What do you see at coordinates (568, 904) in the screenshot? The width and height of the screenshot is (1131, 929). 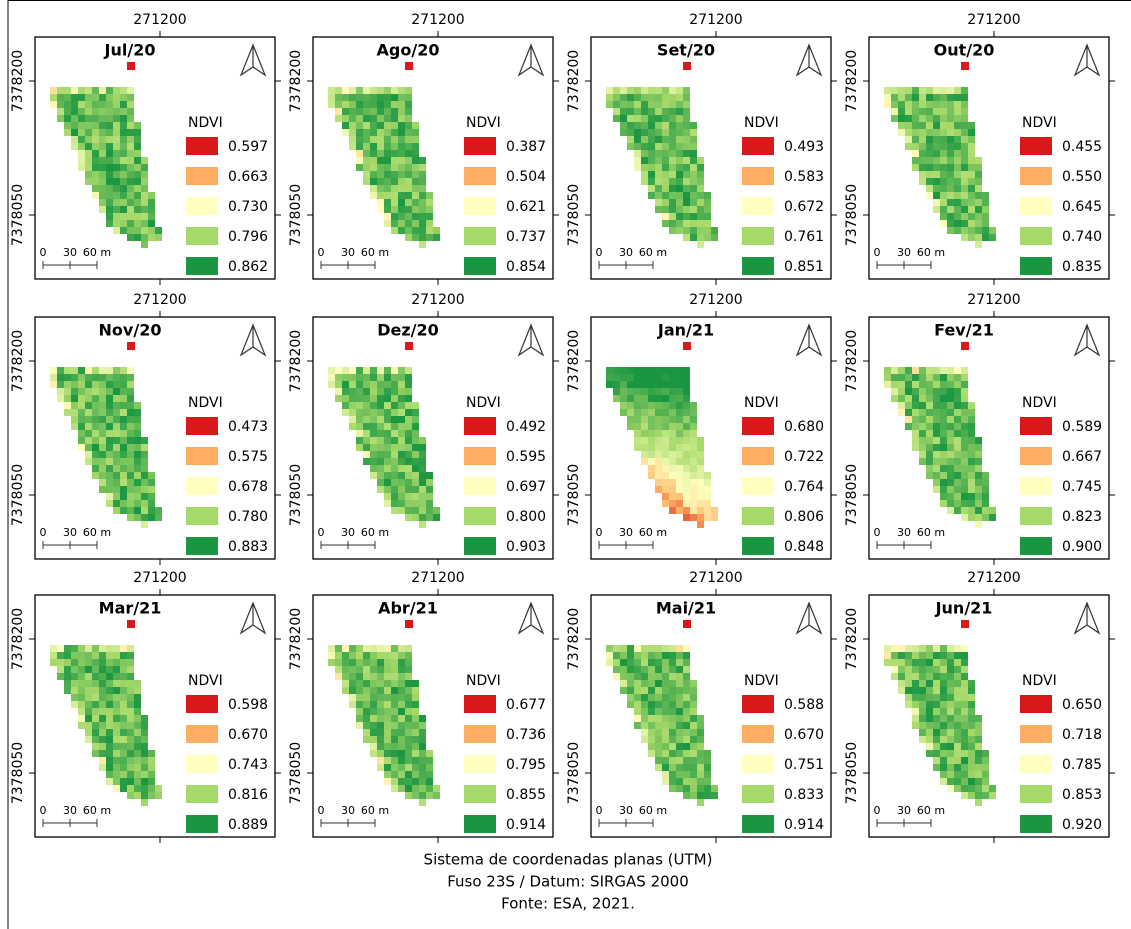 I see `footer-line: Fonte: ESA, 2021.` at bounding box center [568, 904].